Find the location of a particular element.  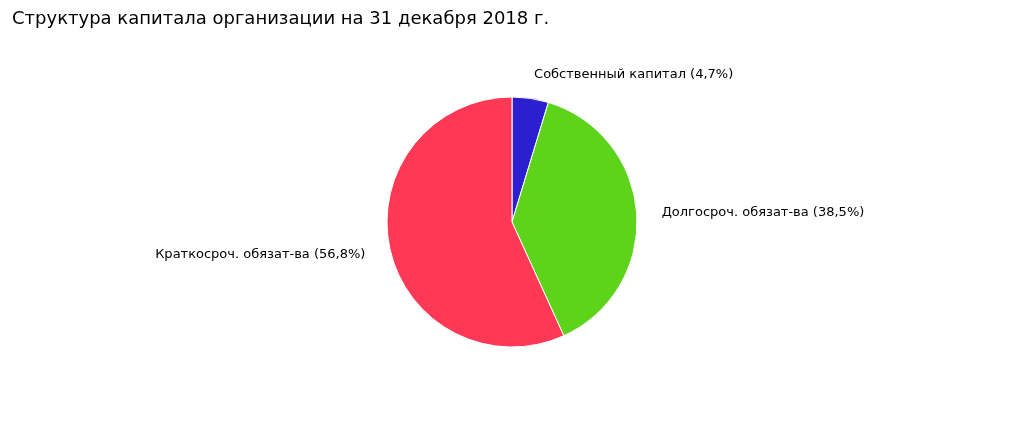

chart-title: Структура капитала организации на 31 декабря 2018 г. is located at coordinates (281, 17).